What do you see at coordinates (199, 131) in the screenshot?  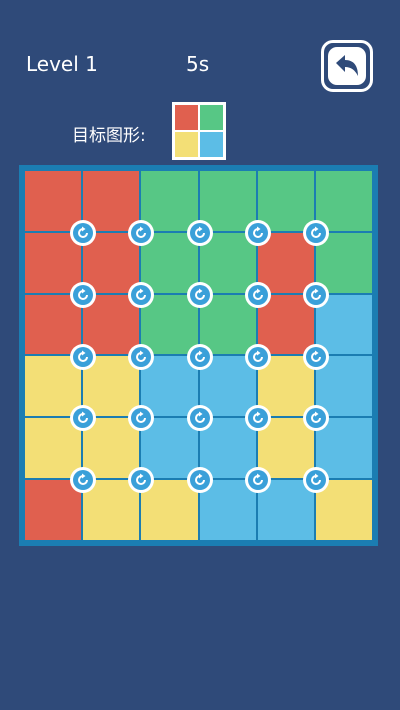 I see `target-pattern` at bounding box center [199, 131].